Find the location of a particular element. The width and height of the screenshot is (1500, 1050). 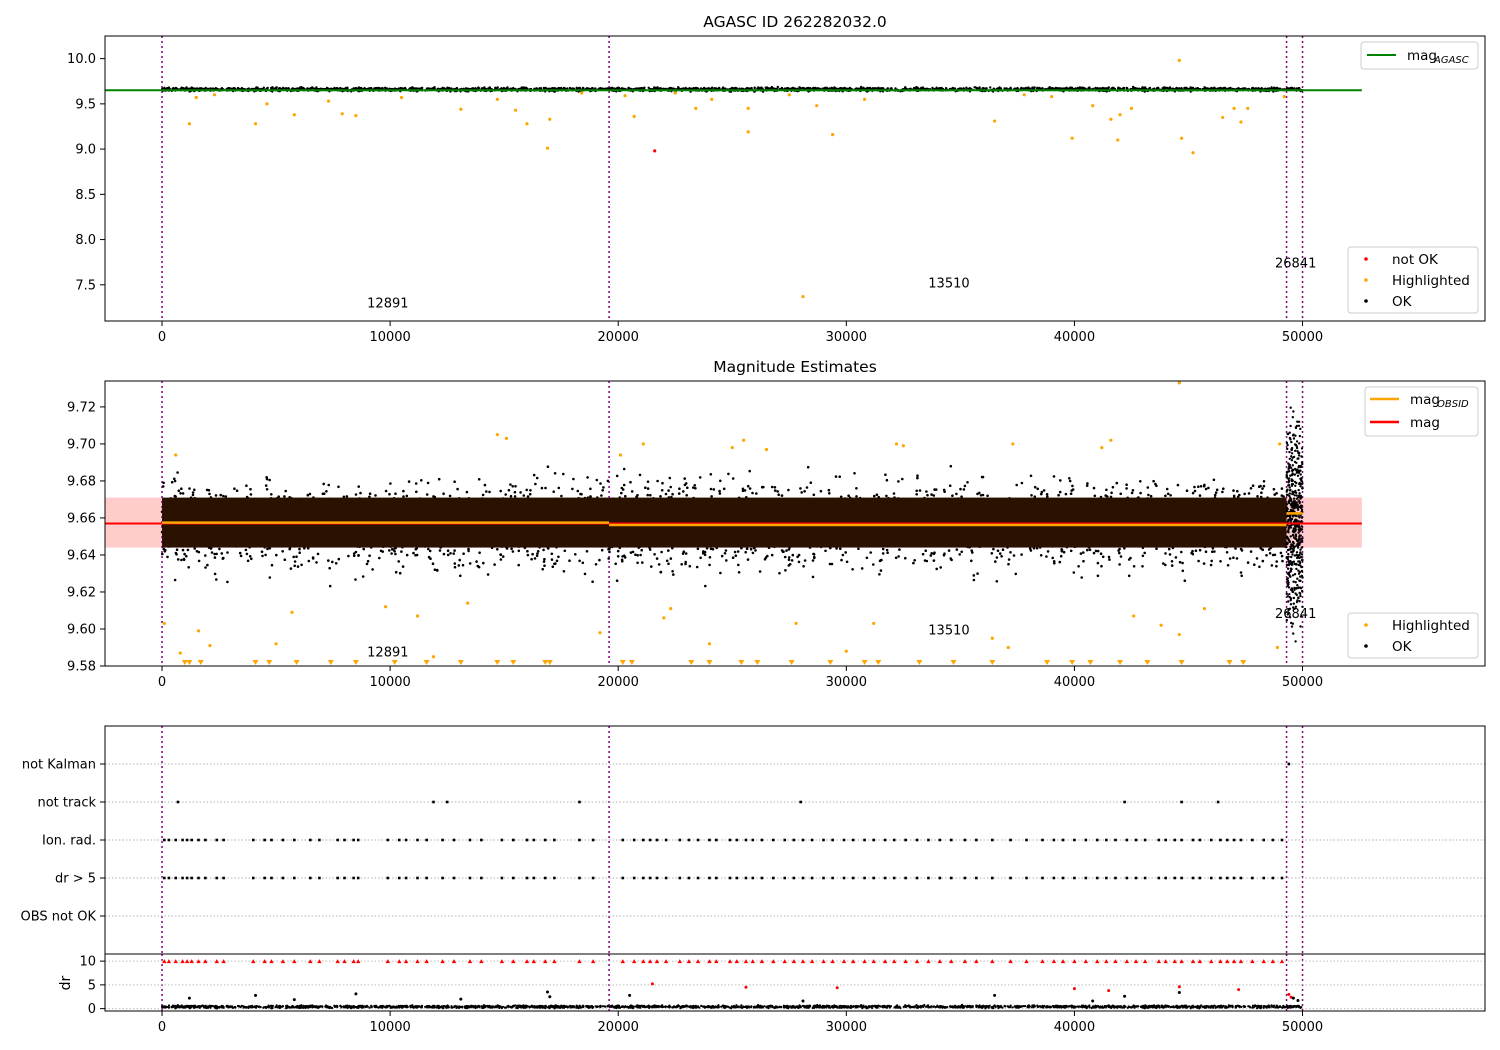

not-ok-point is located at coordinates (655, 151).